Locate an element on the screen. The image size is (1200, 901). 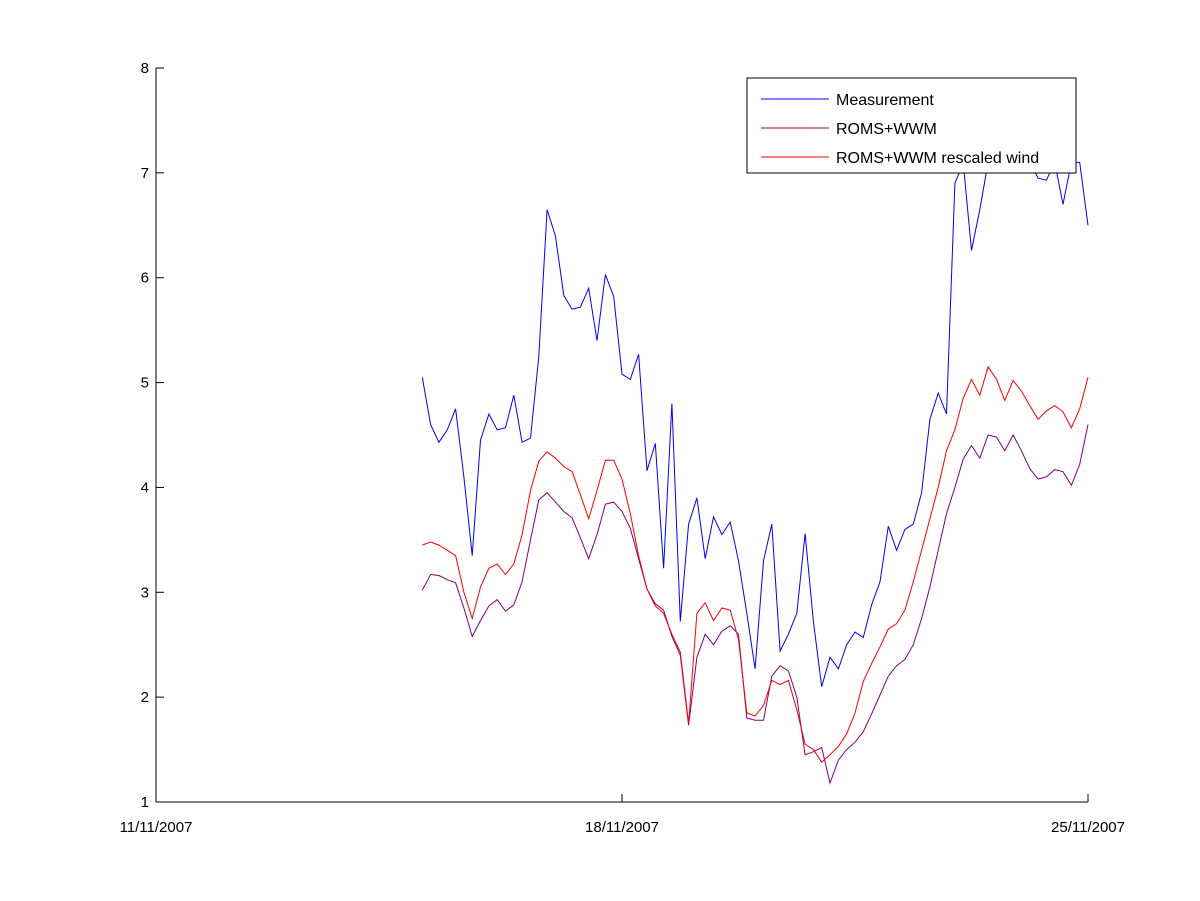
legend-label-2: ROMS+WWM is located at coordinates (886, 129).